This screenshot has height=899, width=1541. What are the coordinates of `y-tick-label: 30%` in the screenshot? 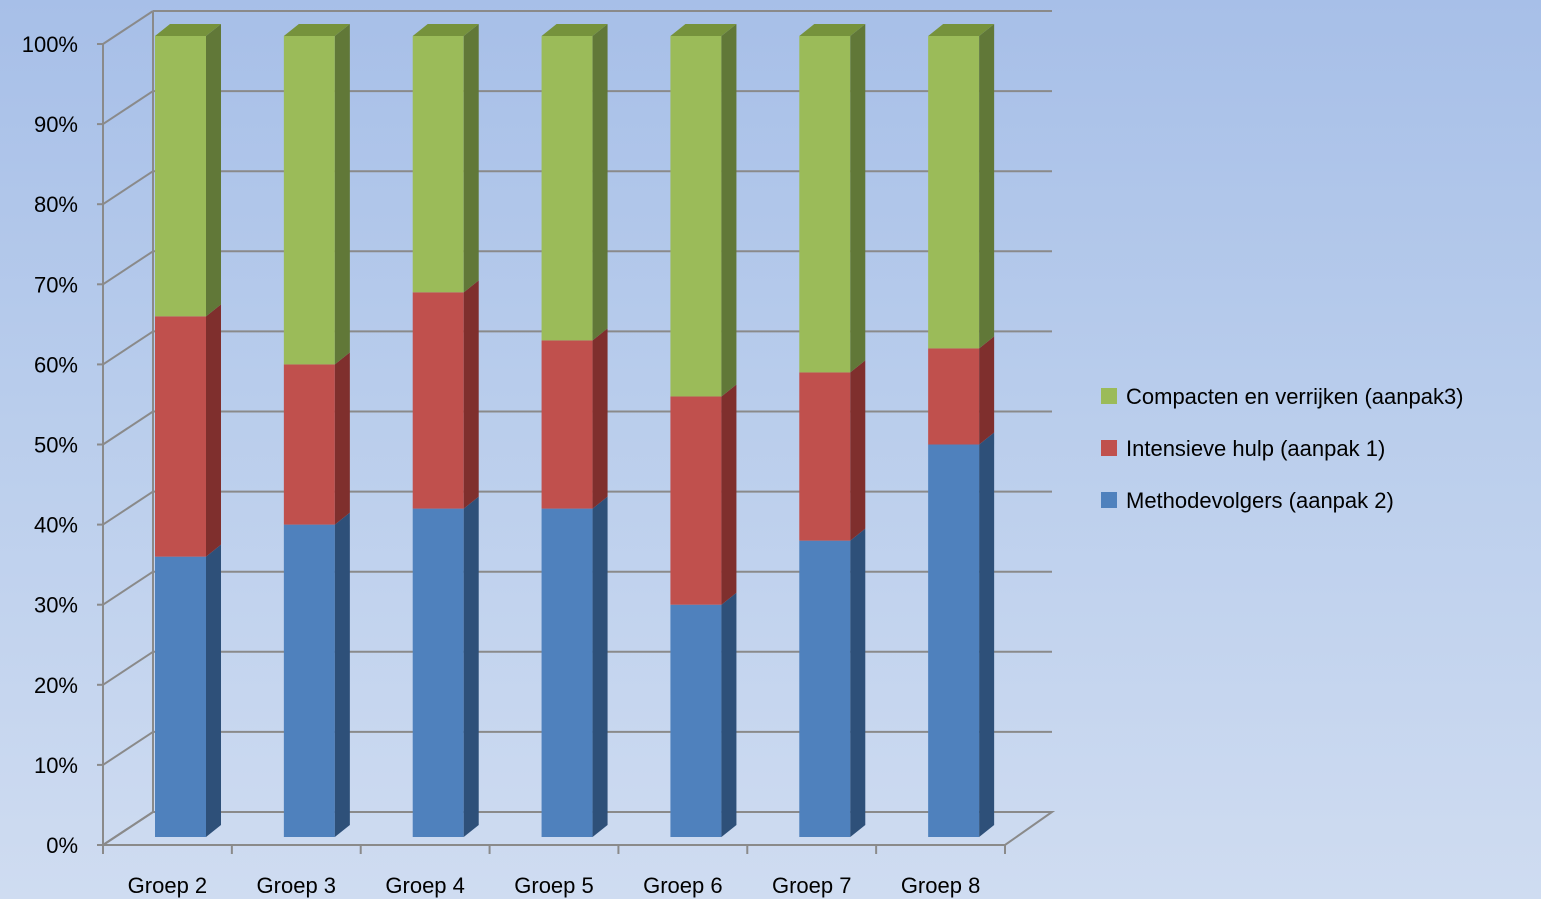 It's located at (56, 605).